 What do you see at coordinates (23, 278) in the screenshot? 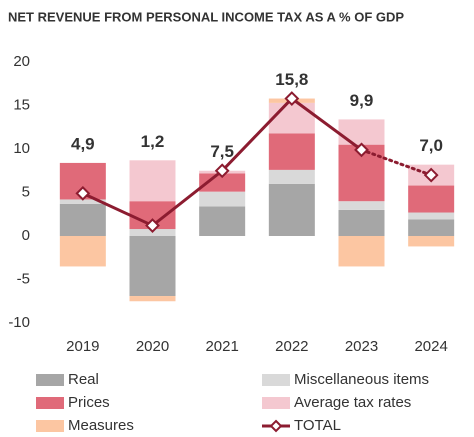
I see `y-tick-label: -5` at bounding box center [23, 278].